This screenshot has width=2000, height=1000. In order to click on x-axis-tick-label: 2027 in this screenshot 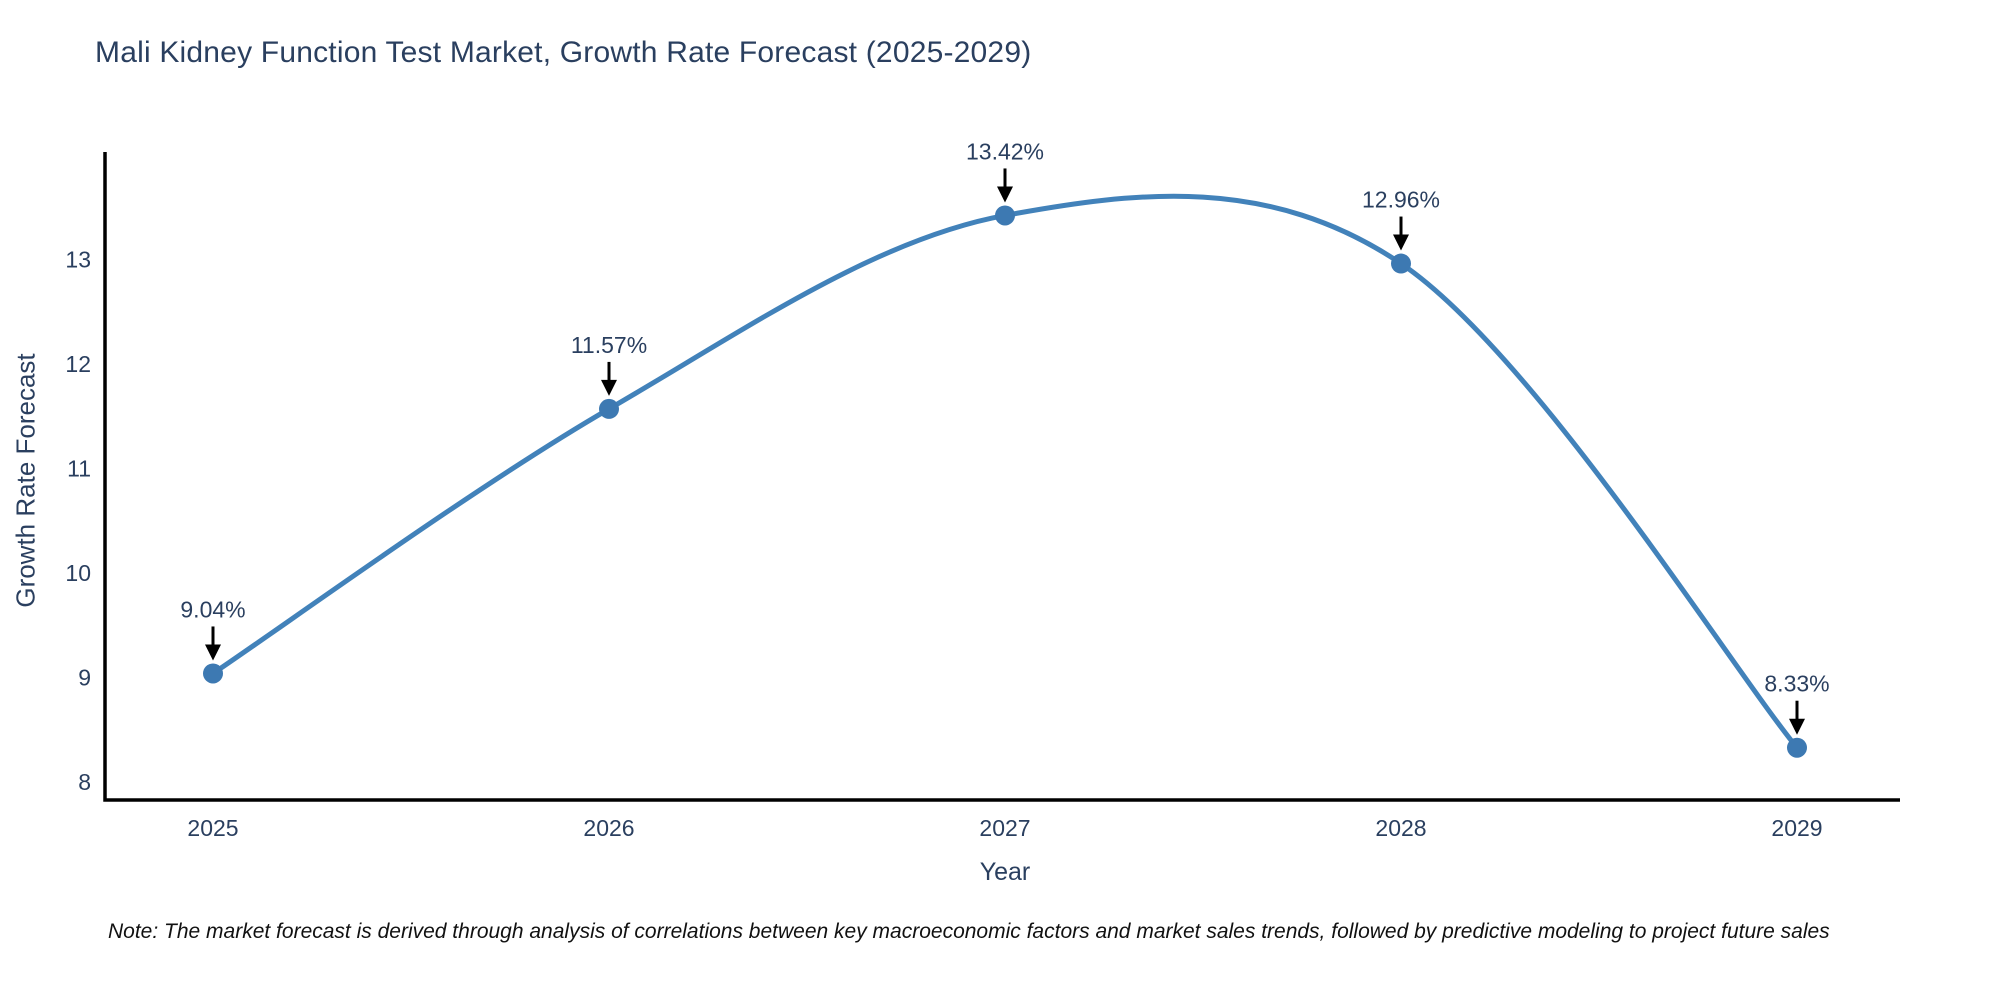, I will do `click(1004, 828)`.